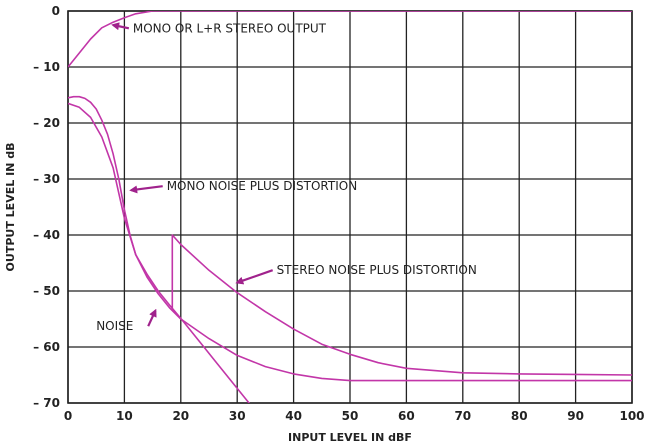  Describe the element at coordinates (230, 28) in the screenshot. I see `annotation-label: MONO OR L+R STEREO OUTPUT` at that location.